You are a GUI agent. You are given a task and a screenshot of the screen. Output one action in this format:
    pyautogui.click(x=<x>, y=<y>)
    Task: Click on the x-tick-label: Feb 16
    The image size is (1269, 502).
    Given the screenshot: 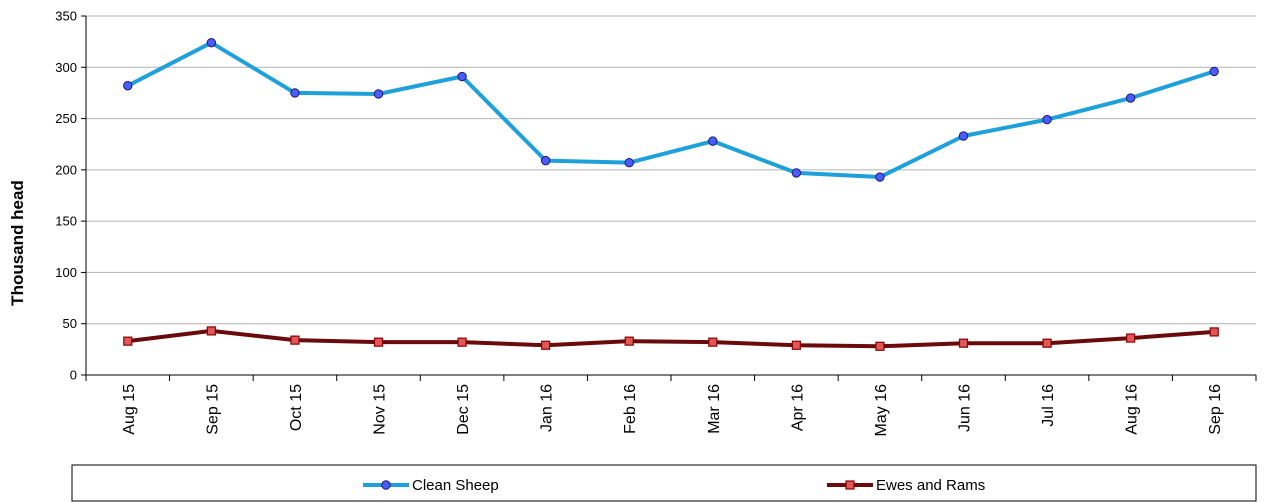 What is the action you would take?
    pyautogui.click(x=630, y=409)
    